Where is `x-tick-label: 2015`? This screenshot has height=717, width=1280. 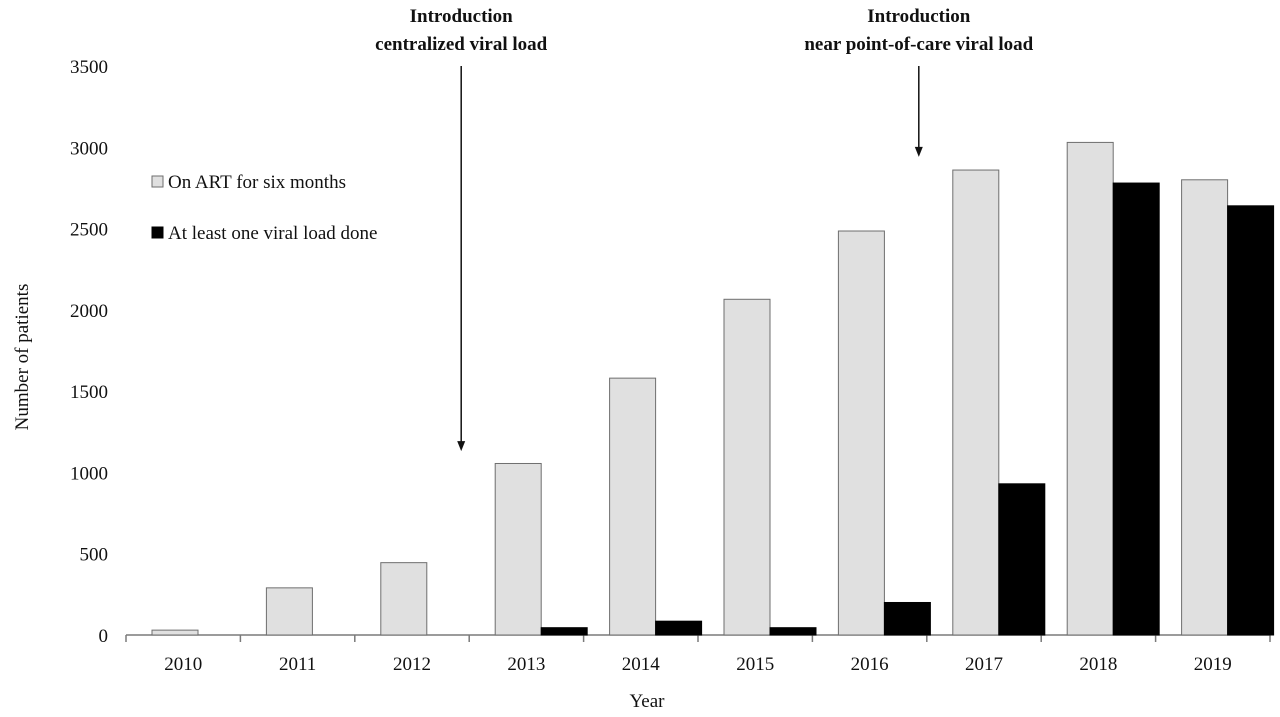
x-tick-label: 2015 is located at coordinates (755, 664).